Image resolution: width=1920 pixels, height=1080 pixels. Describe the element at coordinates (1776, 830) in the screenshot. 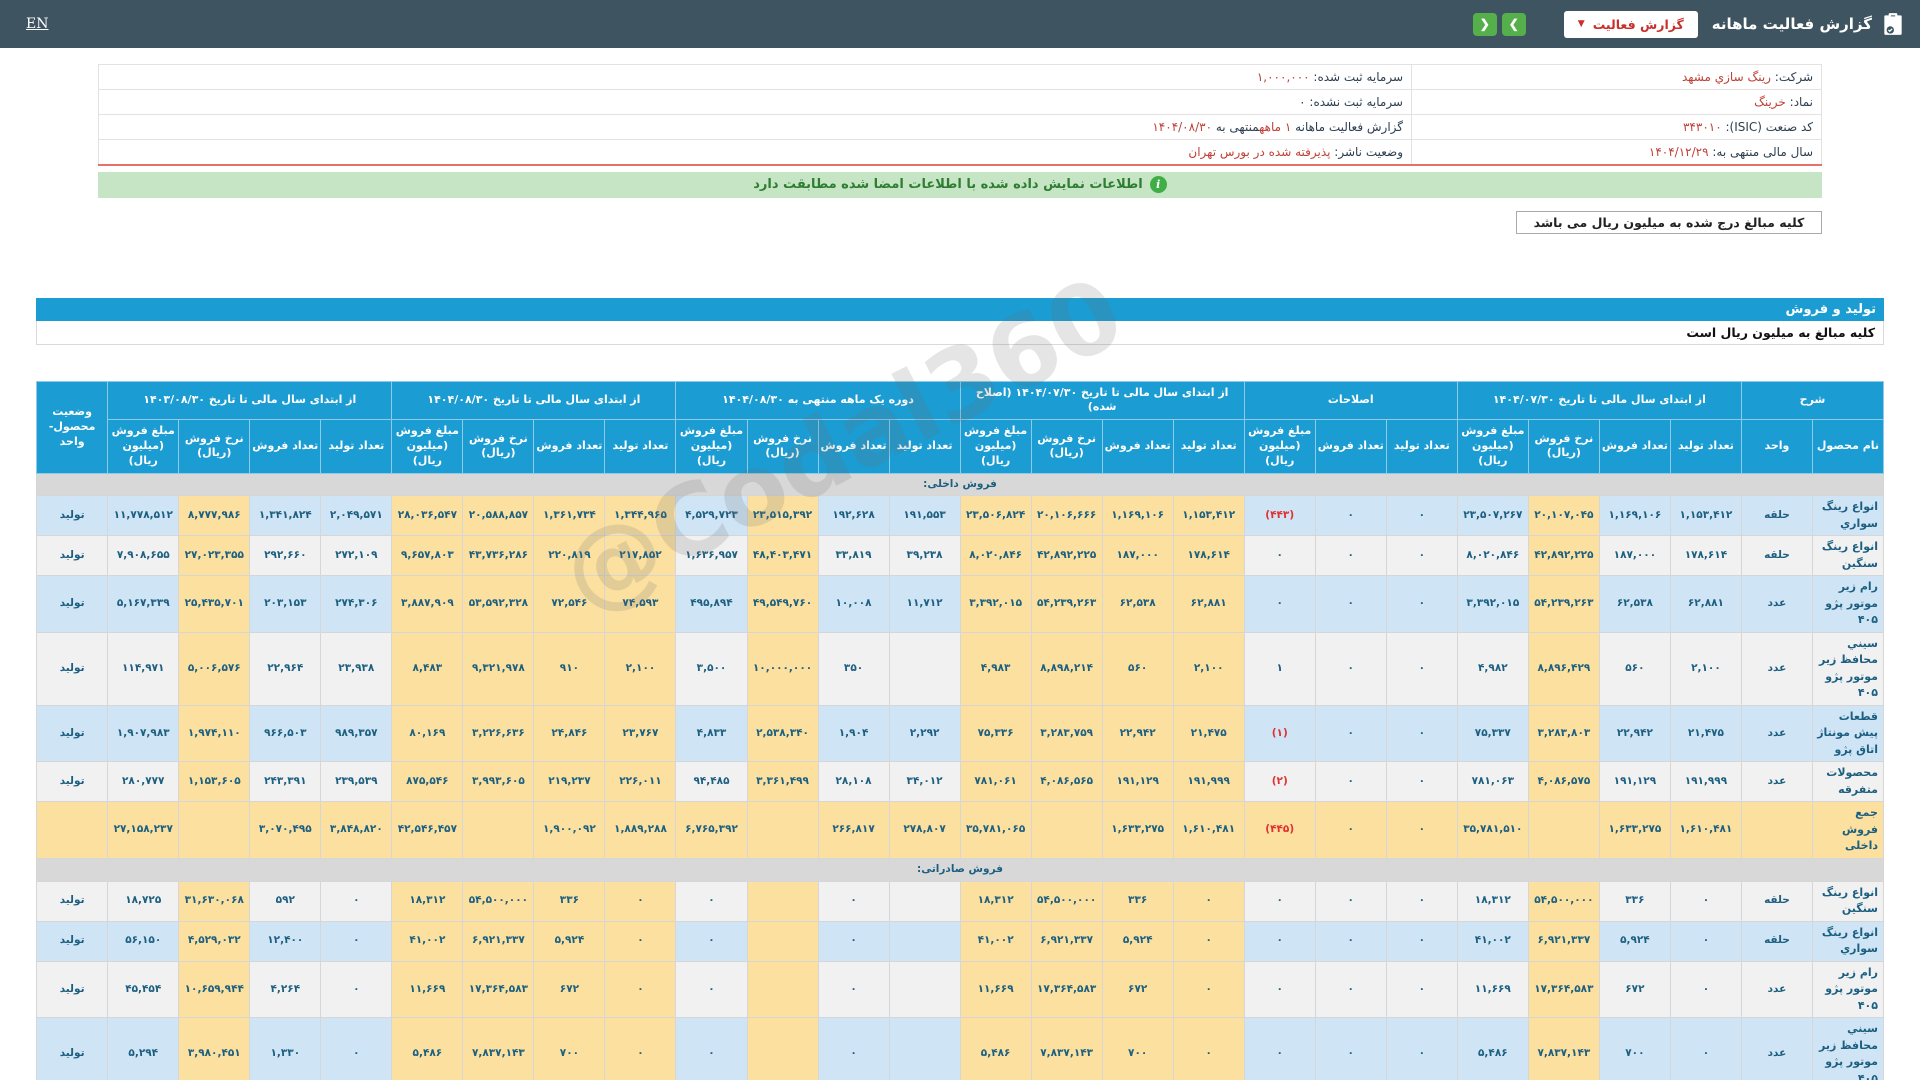

I see `unit-cell` at that location.